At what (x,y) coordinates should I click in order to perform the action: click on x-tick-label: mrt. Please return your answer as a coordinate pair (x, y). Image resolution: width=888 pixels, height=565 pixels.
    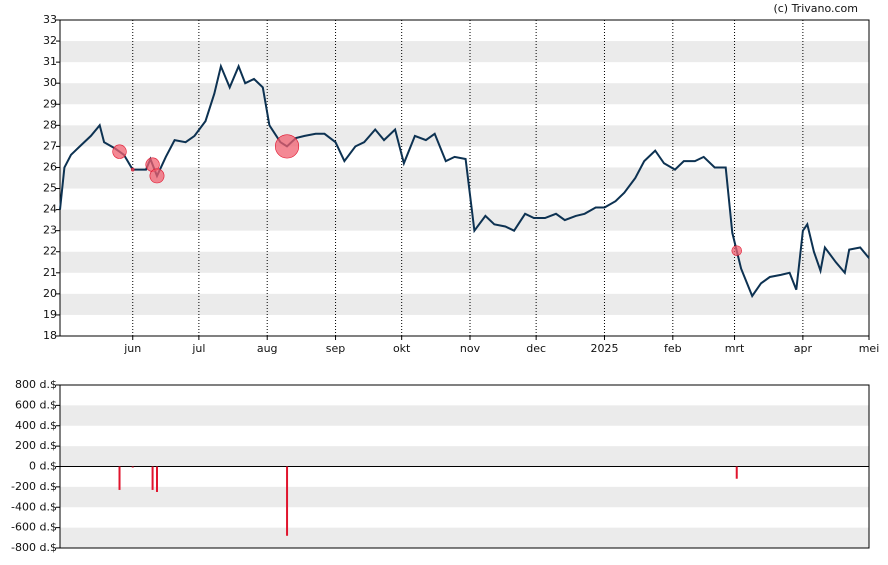
    Looking at the image, I should click on (735, 348).